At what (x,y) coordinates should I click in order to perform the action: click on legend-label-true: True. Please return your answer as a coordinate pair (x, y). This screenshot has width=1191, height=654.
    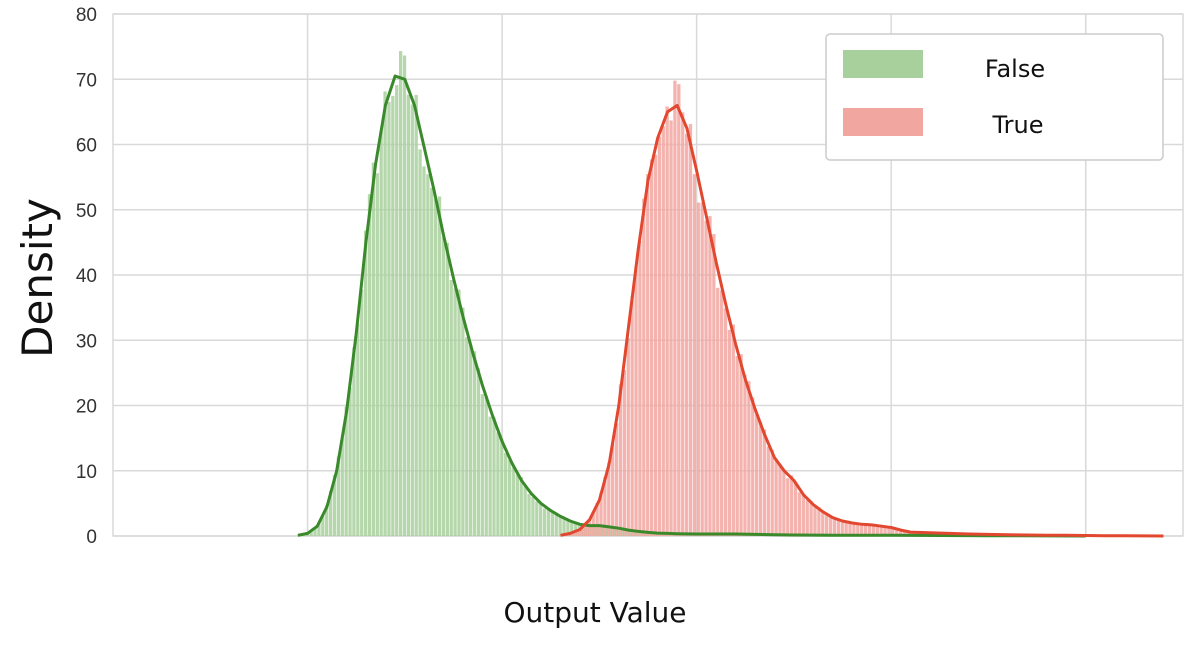
    Looking at the image, I should click on (1018, 125).